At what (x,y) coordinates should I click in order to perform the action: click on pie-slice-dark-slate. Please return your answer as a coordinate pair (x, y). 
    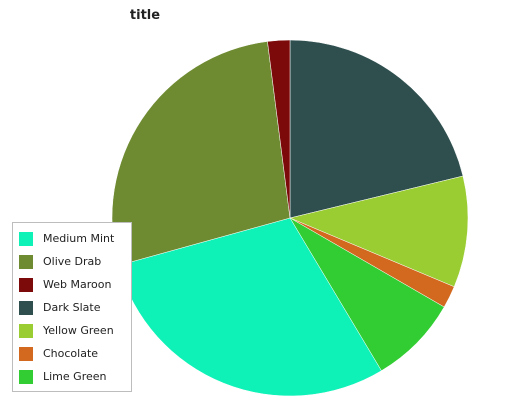
    Looking at the image, I should click on (376, 129).